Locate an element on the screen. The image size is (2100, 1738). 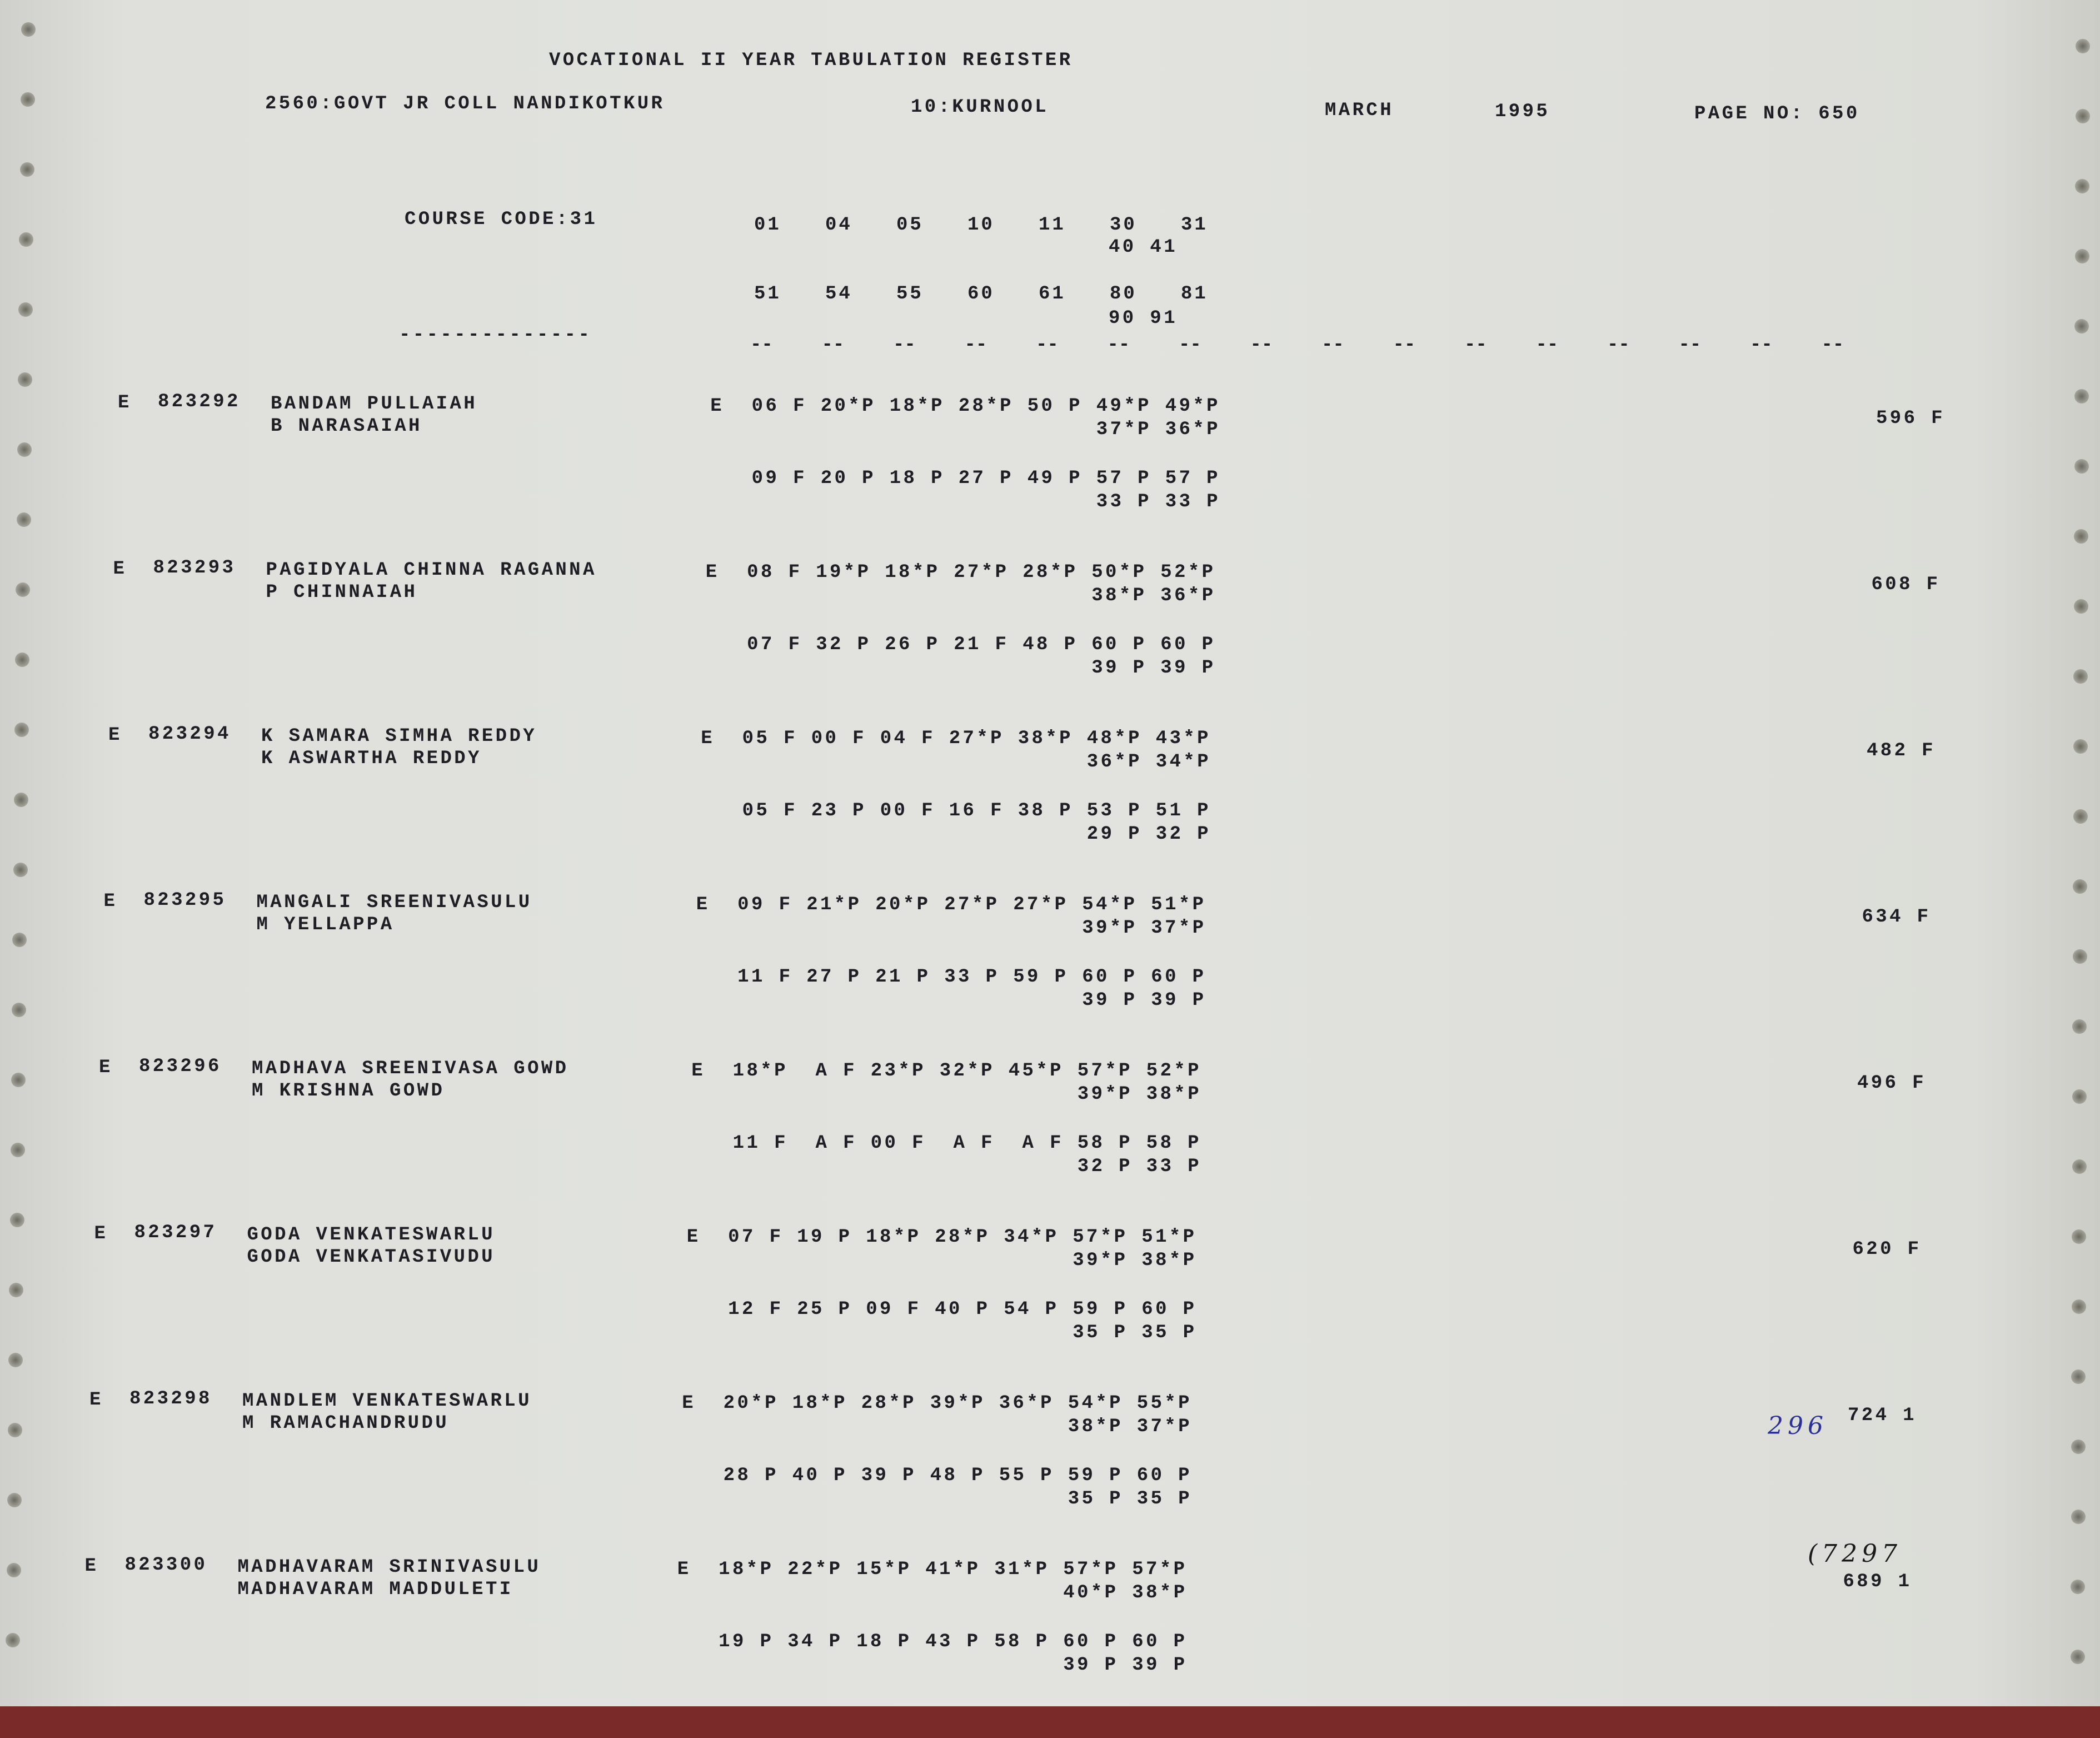
marks-row1b: 38*P 37*P is located at coordinates (1130, 1426).